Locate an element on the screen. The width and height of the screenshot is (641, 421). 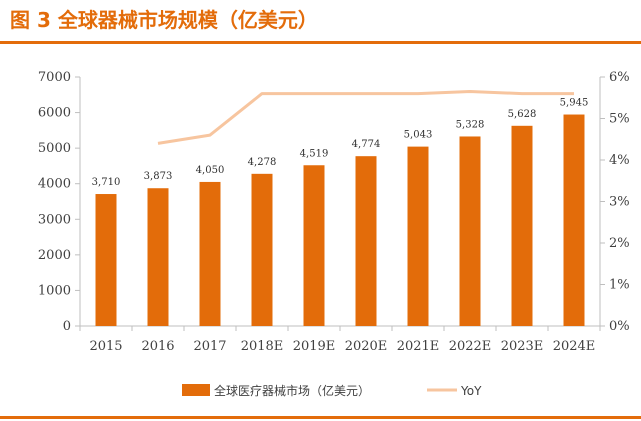
bar-data-label: 3,710 is located at coordinates (106, 182).